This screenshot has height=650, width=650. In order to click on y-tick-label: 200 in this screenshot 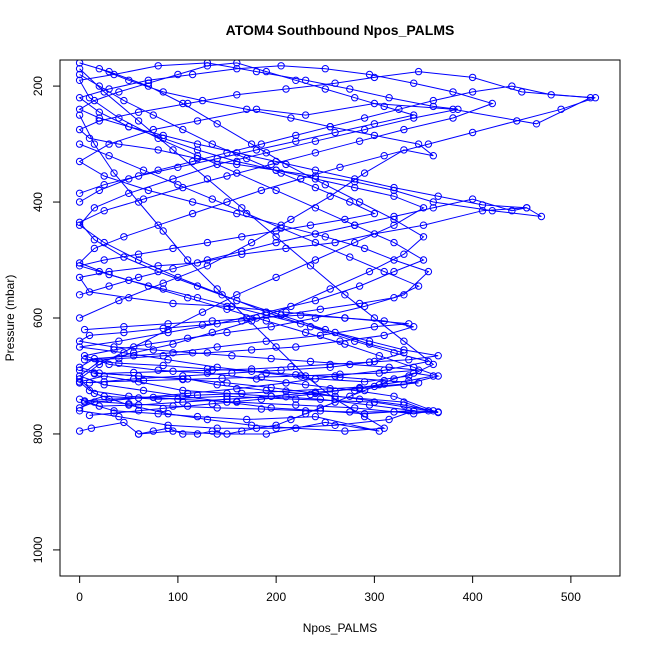, I will do `click(38, 86)`.